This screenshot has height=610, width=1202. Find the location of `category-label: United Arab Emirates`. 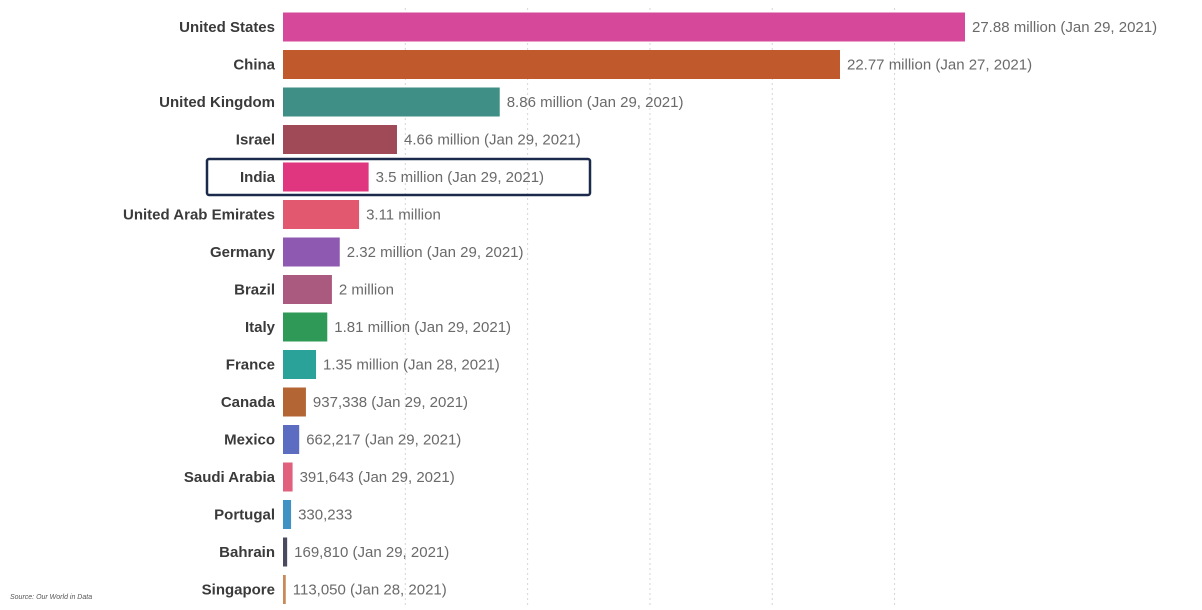

category-label: United Arab Emirates is located at coordinates (199, 215).